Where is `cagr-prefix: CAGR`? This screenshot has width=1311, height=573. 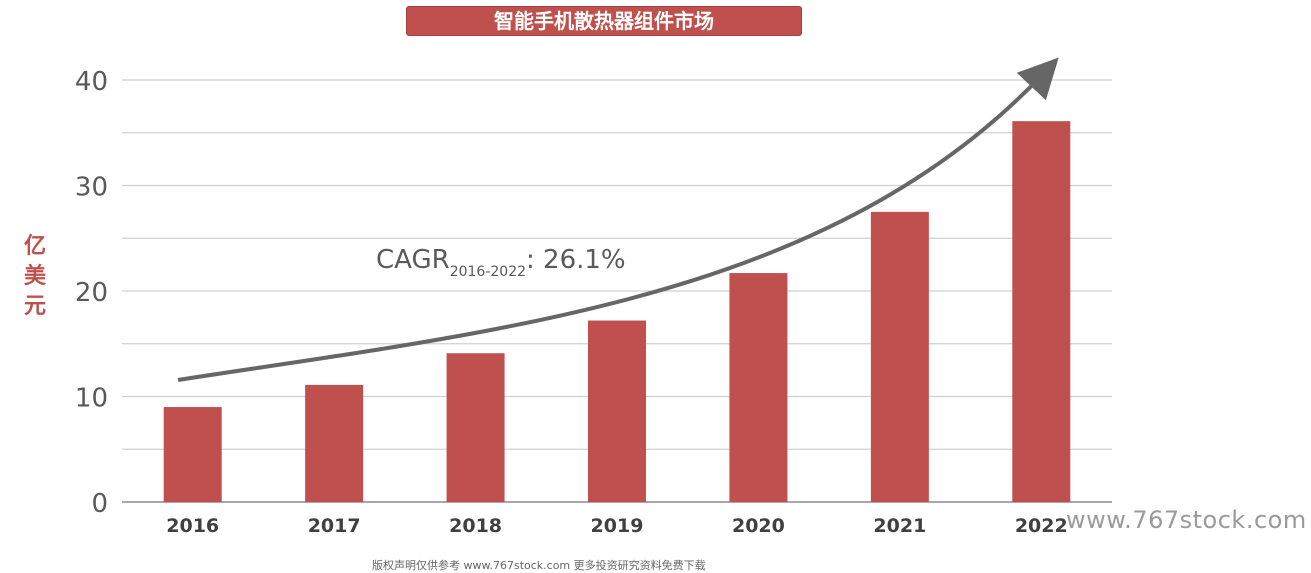
cagr-prefix: CAGR is located at coordinates (413, 260).